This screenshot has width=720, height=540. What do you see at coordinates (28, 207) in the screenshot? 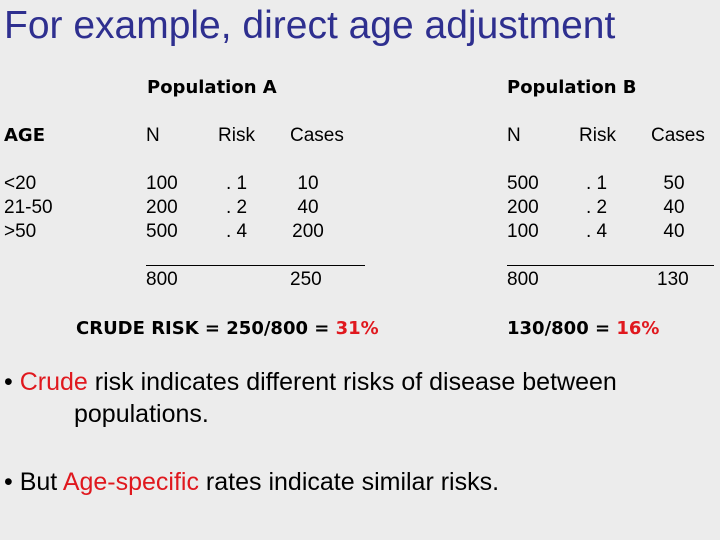
I see `age-cell: 21-50` at bounding box center [28, 207].